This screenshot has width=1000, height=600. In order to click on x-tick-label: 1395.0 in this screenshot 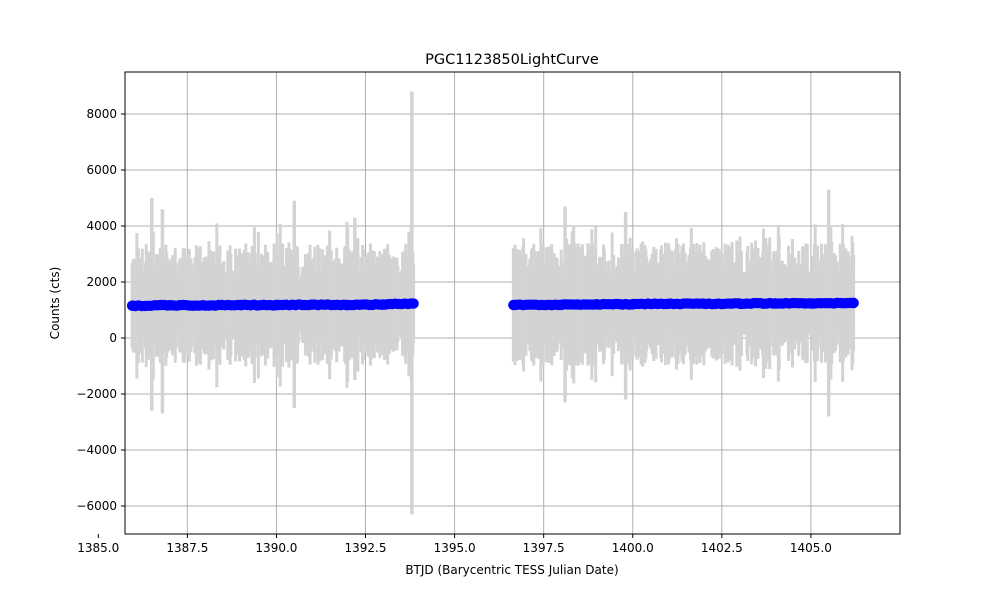, I will do `click(455, 548)`.